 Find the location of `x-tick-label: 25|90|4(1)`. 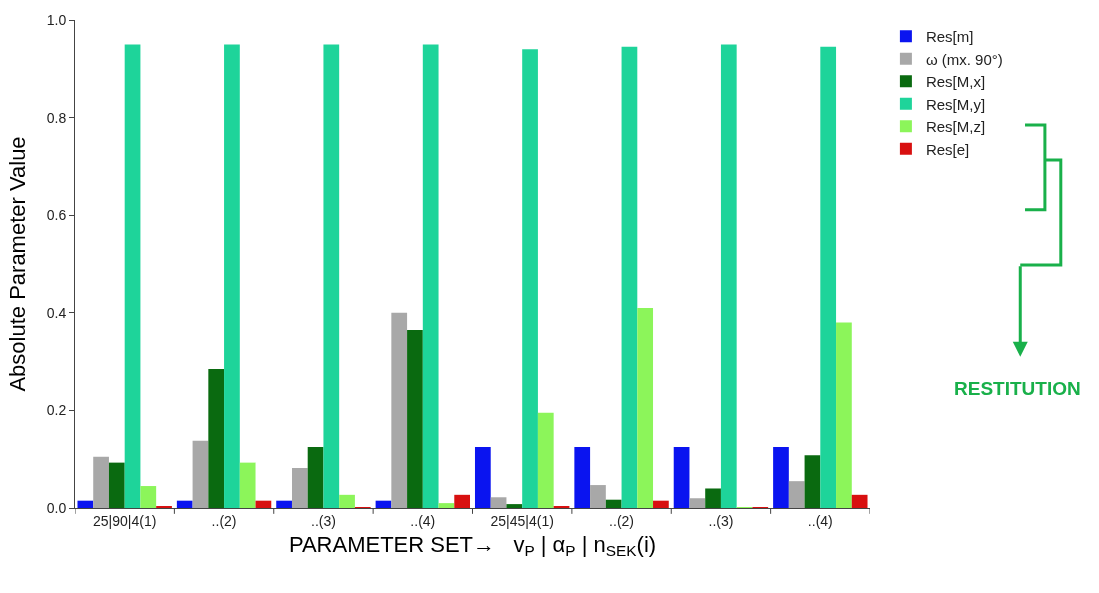

x-tick-label: 25|90|4(1) is located at coordinates (125, 520).